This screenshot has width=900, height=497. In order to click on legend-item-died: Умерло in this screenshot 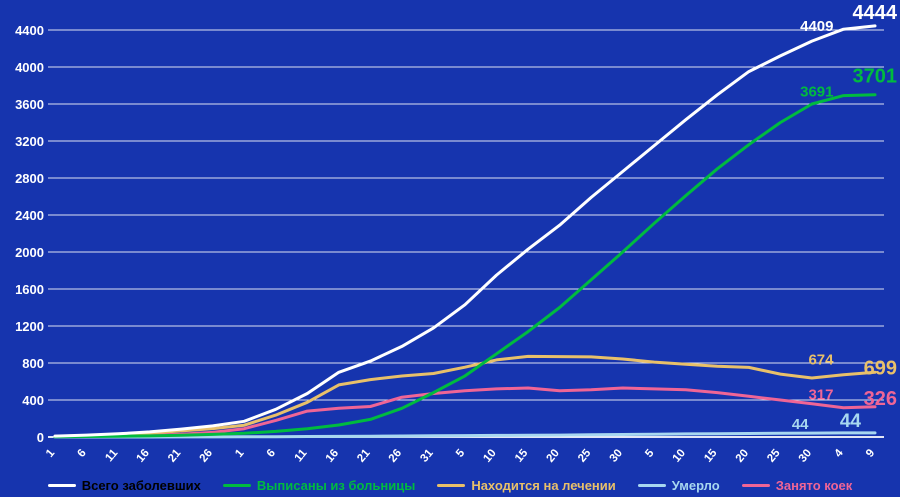, I will do `click(678, 485)`.